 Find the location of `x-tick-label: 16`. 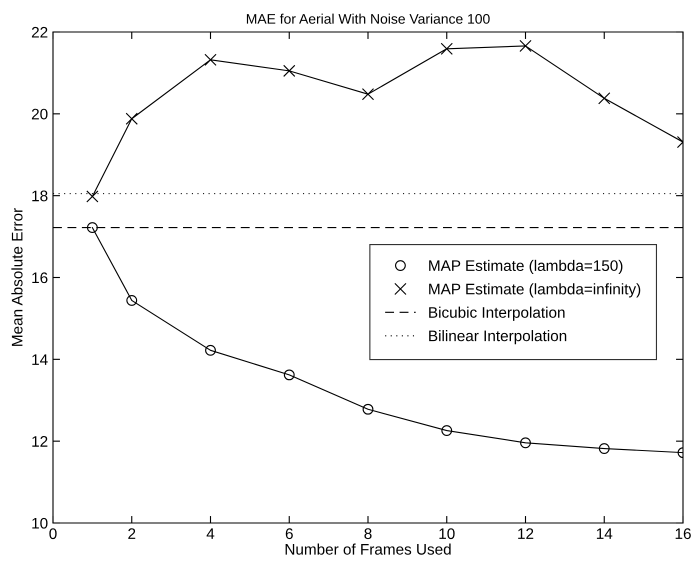

x-tick-label: 16 is located at coordinates (683, 534).